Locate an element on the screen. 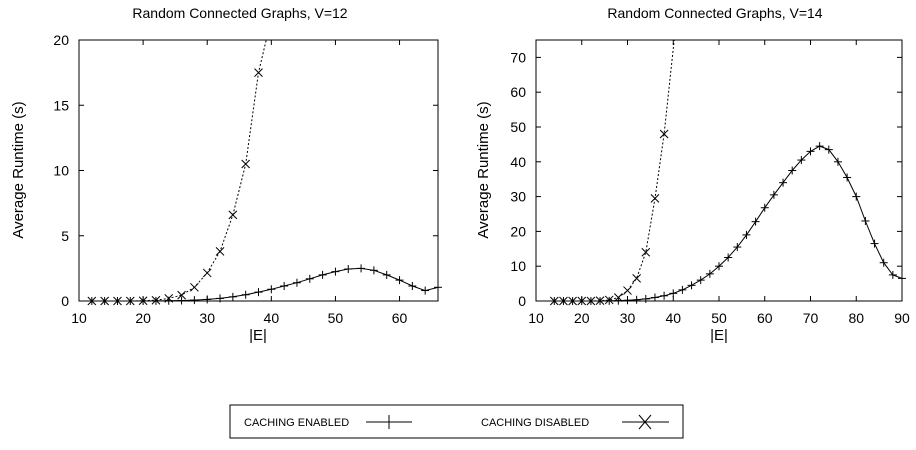 Image resolution: width=916 pixels, height=450 pixels. y-tick-label: 20 is located at coordinates (61, 40).